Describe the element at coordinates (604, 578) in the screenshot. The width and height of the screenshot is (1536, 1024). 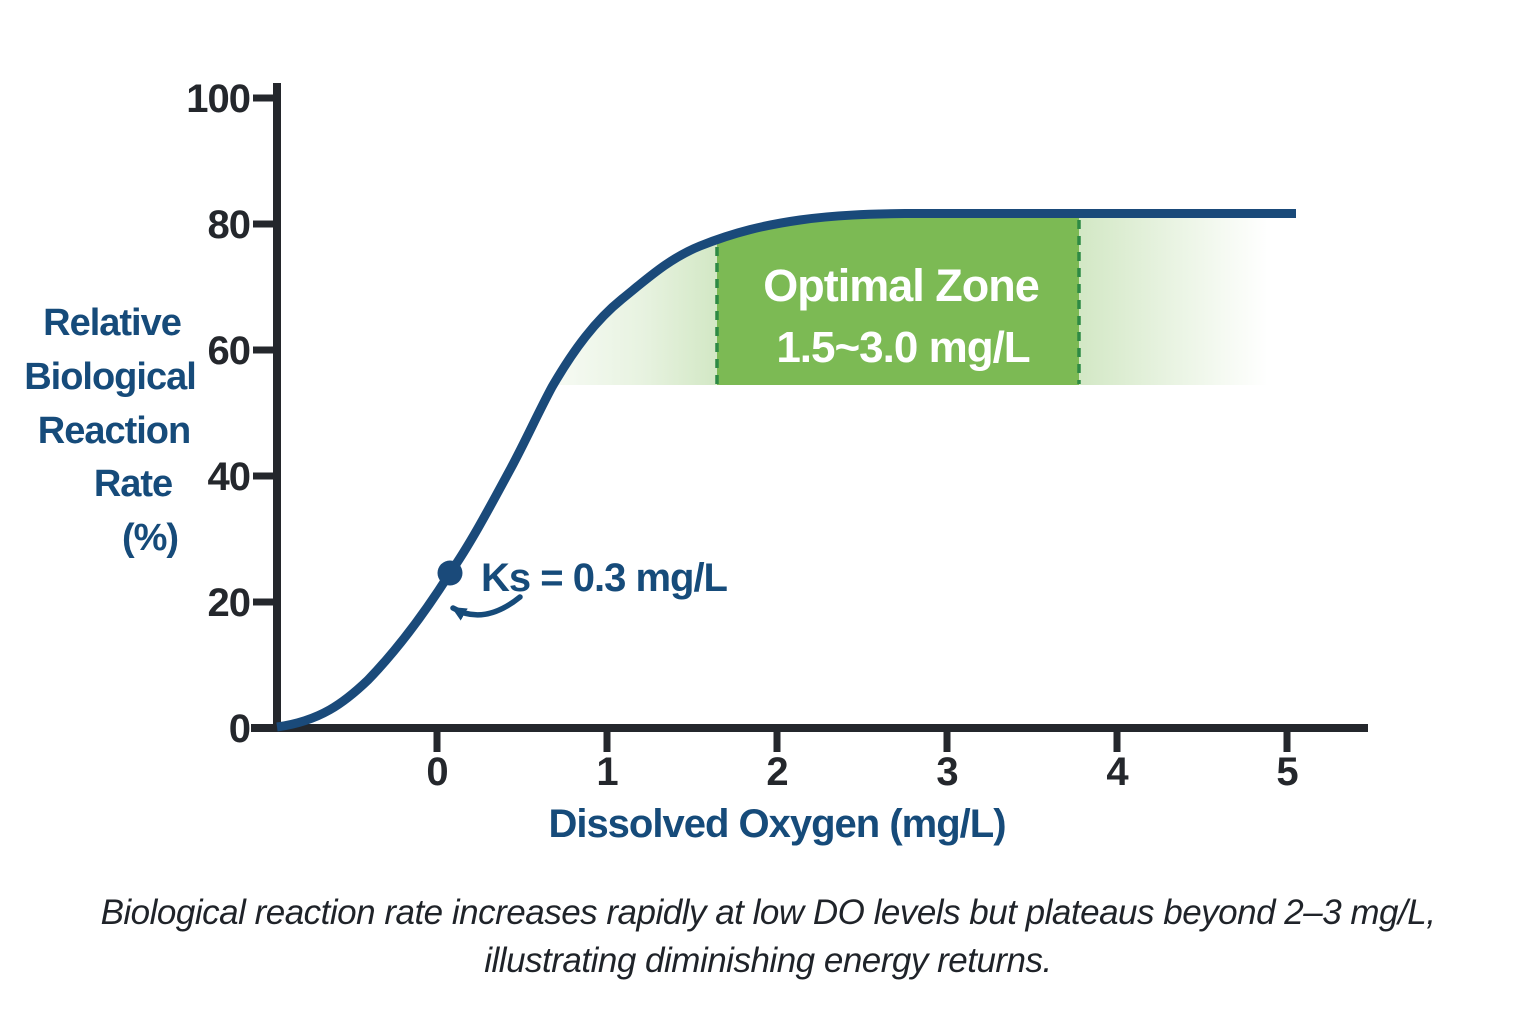
I see `ks-label: Ks = 0.3 mg/L` at that location.